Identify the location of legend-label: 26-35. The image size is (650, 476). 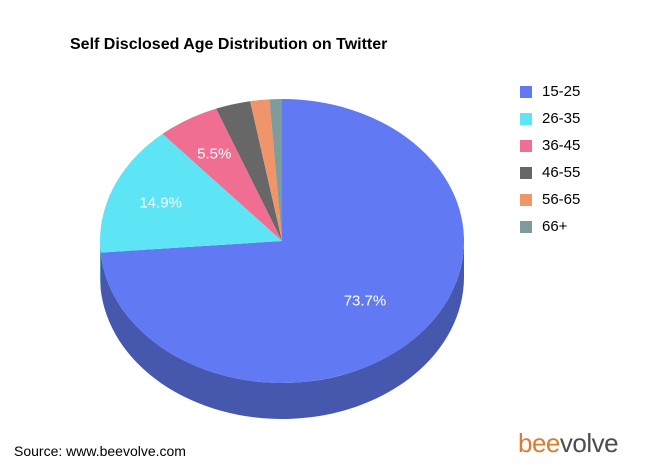
(561, 118).